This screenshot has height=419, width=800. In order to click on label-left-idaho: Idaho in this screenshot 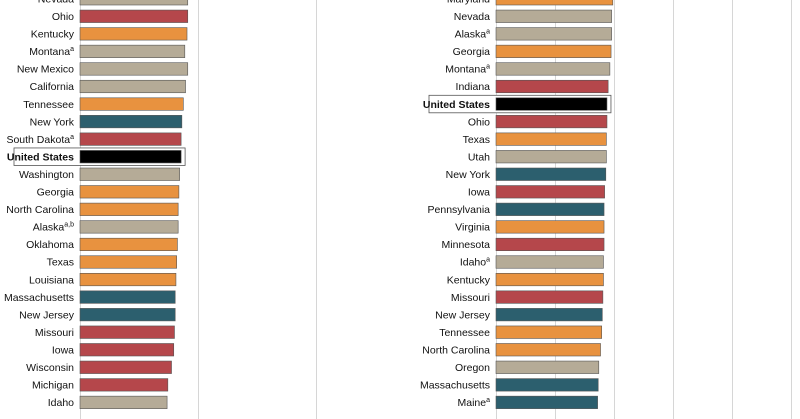, I will do `click(61, 403)`.